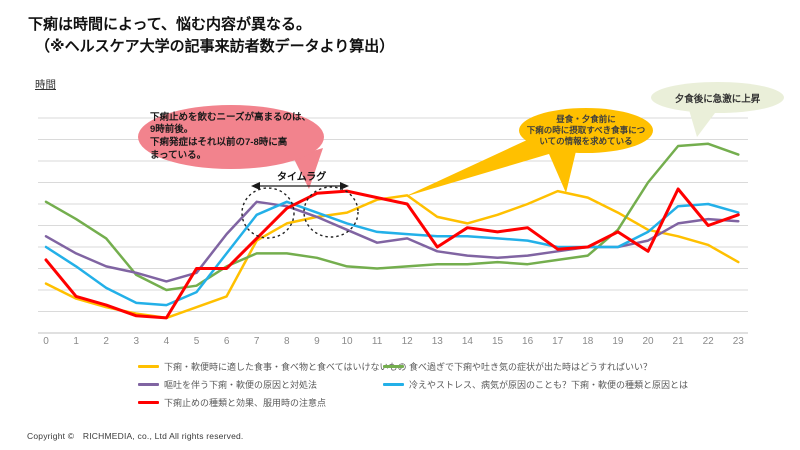  What do you see at coordinates (531, 366) in the screenshot?
I see `legend-label: 食べ過ぎで下痢や吐き気の症状が出た時はどうすればいい？` at bounding box center [531, 366].